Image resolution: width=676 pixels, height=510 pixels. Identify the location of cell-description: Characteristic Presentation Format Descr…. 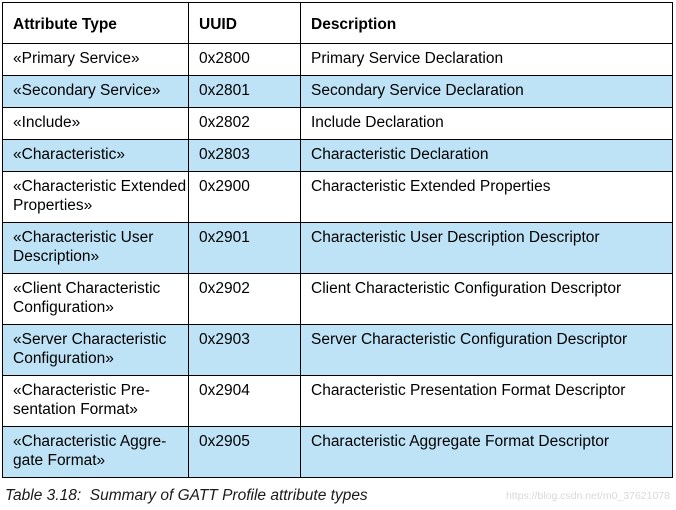
(486, 401).